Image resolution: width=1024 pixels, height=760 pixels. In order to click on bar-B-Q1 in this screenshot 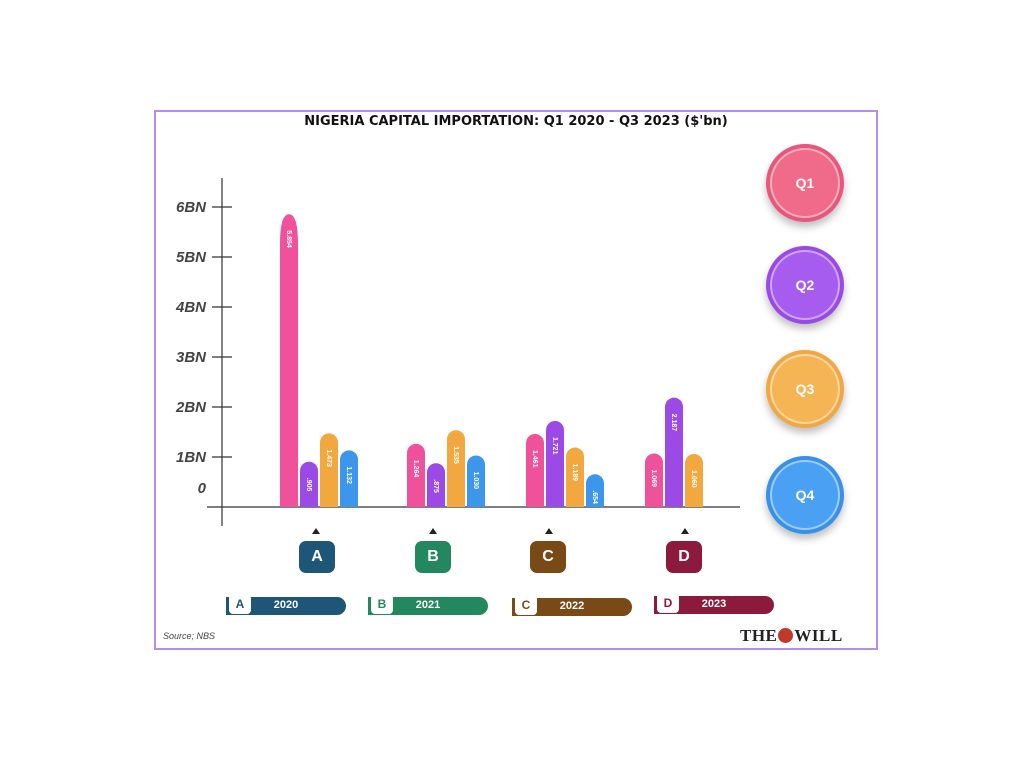, I will do `click(416, 475)`.